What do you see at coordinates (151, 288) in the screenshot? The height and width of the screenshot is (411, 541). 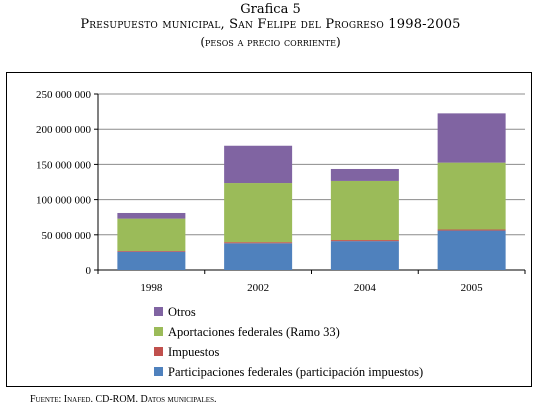 I see `x-tick-label: 1998` at bounding box center [151, 288].